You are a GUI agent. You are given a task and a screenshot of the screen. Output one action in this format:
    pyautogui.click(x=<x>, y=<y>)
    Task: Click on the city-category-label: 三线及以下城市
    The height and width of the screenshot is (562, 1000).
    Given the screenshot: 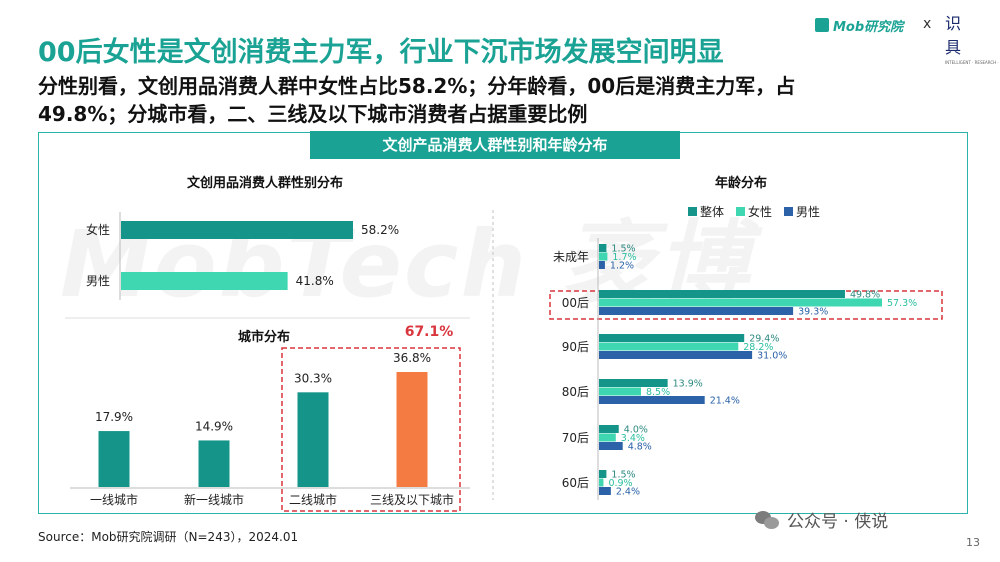 What is the action you would take?
    pyautogui.click(x=412, y=499)
    